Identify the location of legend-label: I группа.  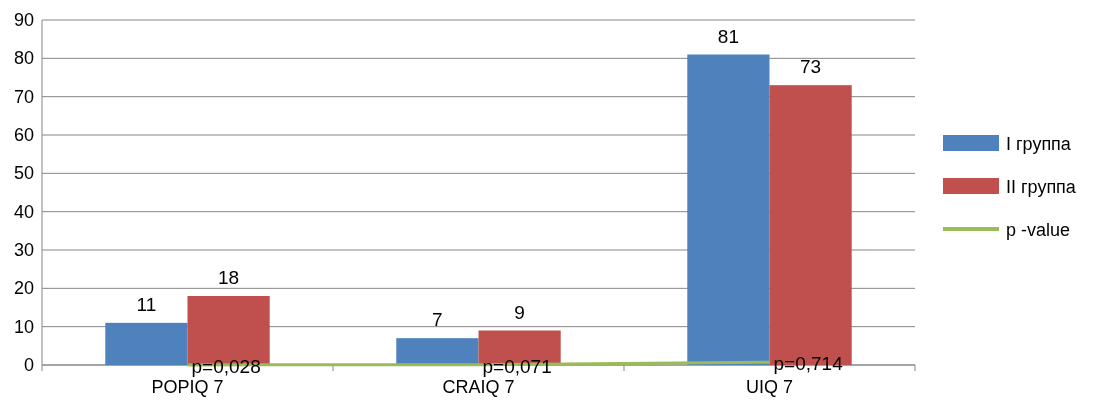
(1039, 144).